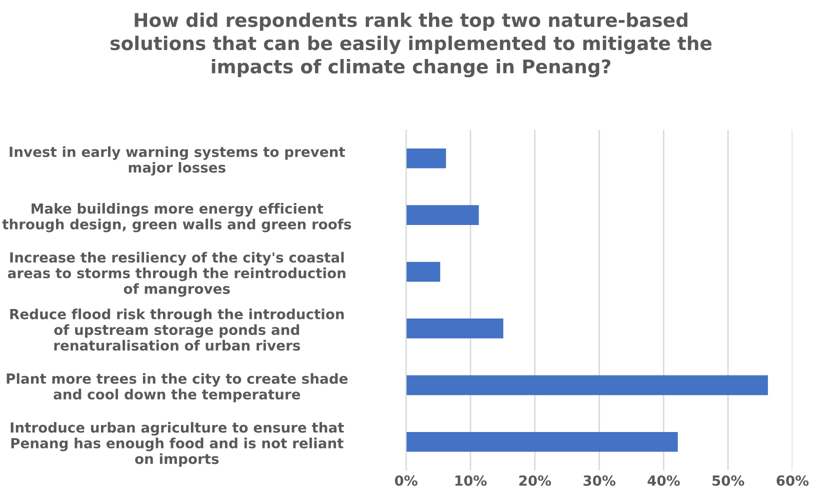  What do you see at coordinates (664, 480) in the screenshot?
I see `x-tick-label: 40%` at bounding box center [664, 480].